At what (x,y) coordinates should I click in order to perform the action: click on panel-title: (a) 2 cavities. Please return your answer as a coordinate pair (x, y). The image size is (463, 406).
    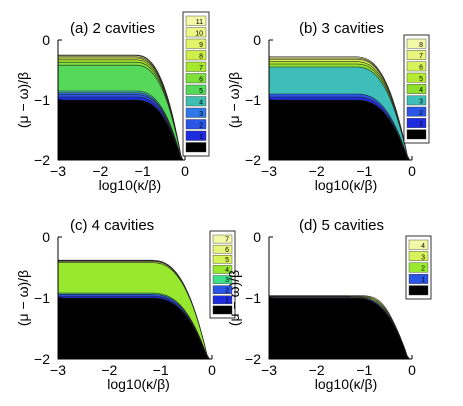
    Looking at the image, I should click on (112, 28).